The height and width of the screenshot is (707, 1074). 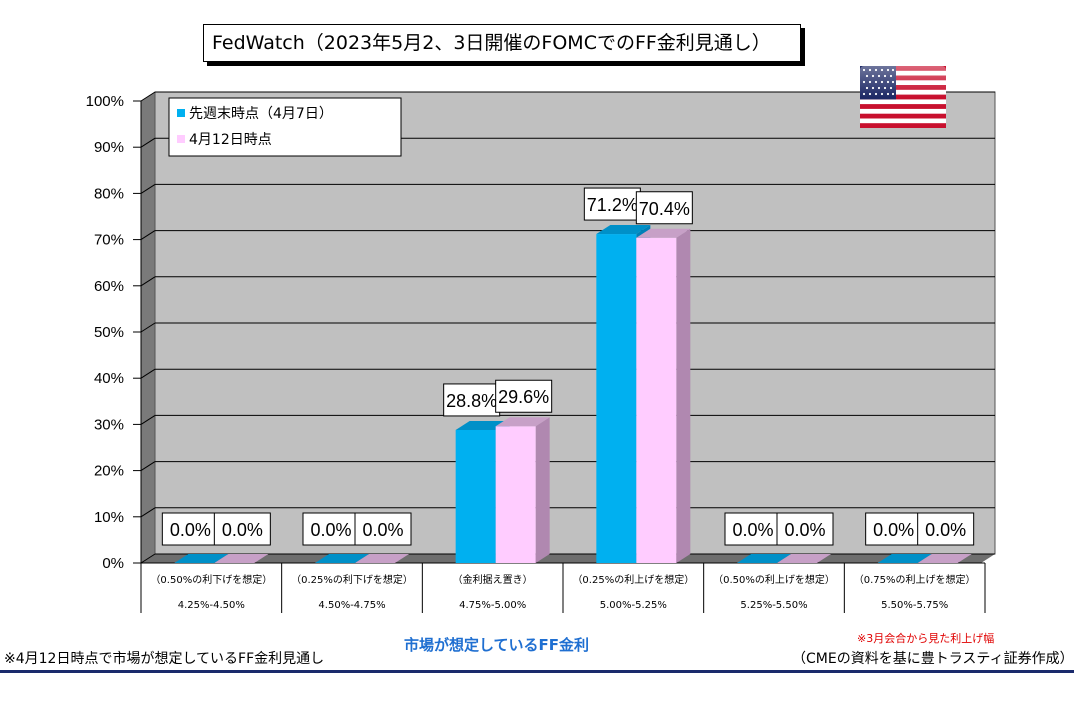 I want to click on chart-title: FedWatch（2023年5月2、3日開催のFOMCでのFF金利見通し）, so click(x=502, y=43).